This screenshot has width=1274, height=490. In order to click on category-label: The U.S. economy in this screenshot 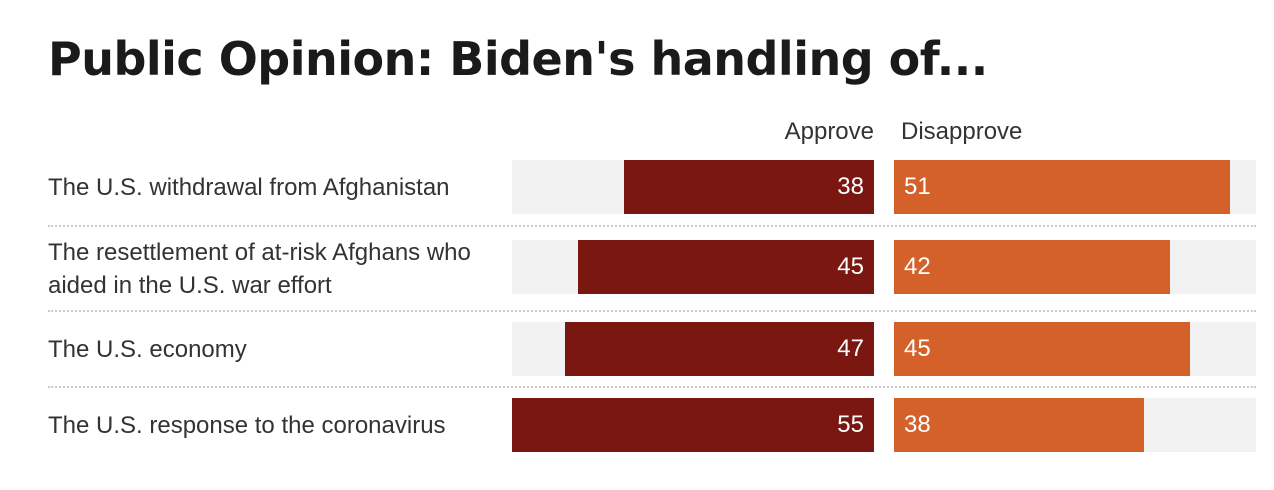, I will do `click(147, 349)`.